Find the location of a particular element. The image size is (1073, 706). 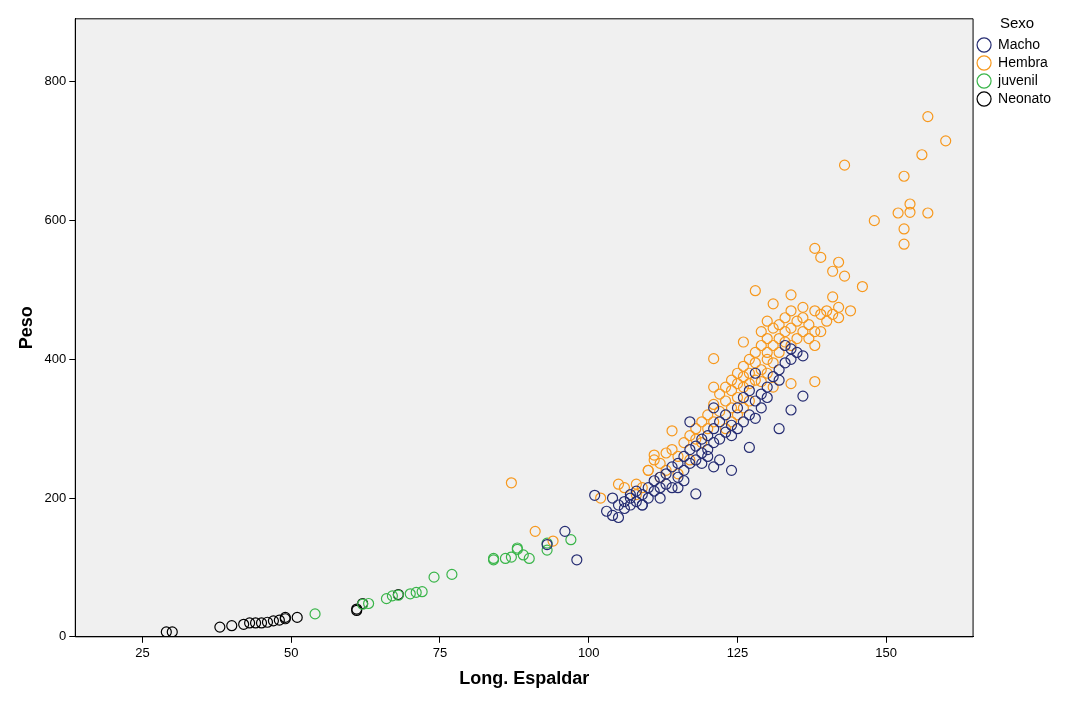

y-axis-title: Peso is located at coordinates (25, 328).